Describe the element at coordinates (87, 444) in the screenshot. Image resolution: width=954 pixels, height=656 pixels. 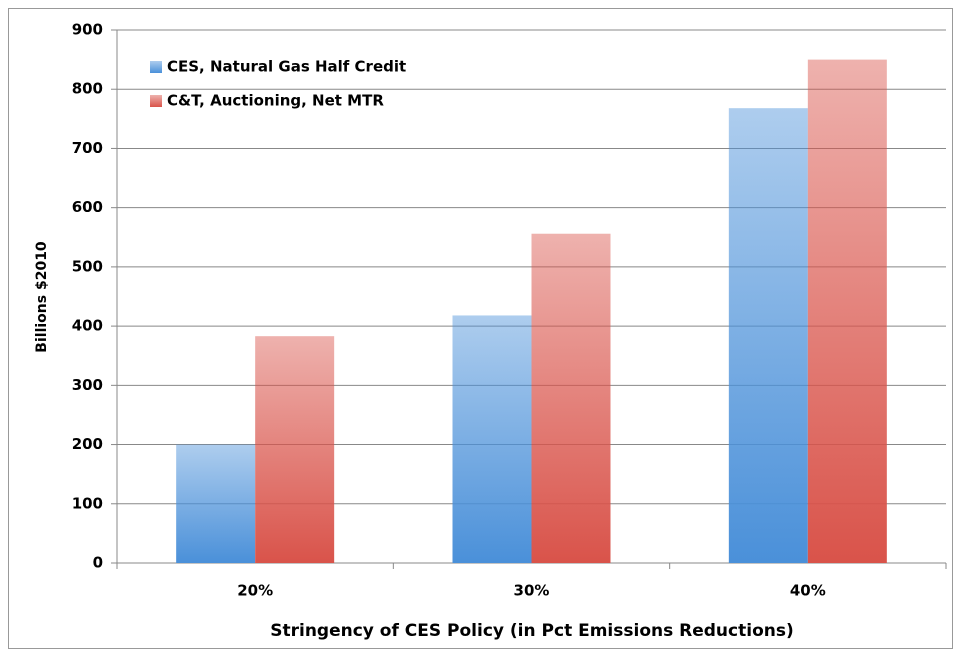
I see `y-tick-label: 200` at that location.